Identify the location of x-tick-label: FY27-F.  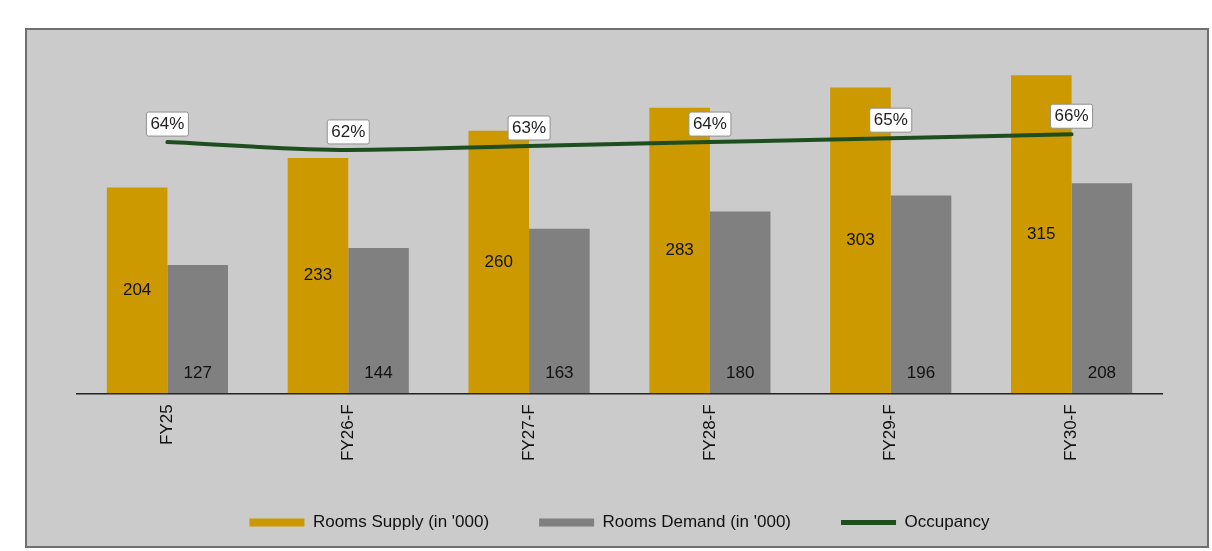
(528, 433).